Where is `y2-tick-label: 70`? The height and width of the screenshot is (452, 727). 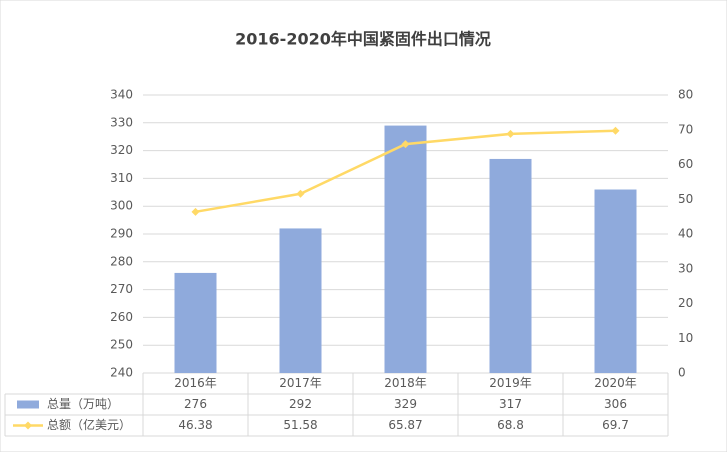
y2-tick-label: 70 is located at coordinates (685, 129).